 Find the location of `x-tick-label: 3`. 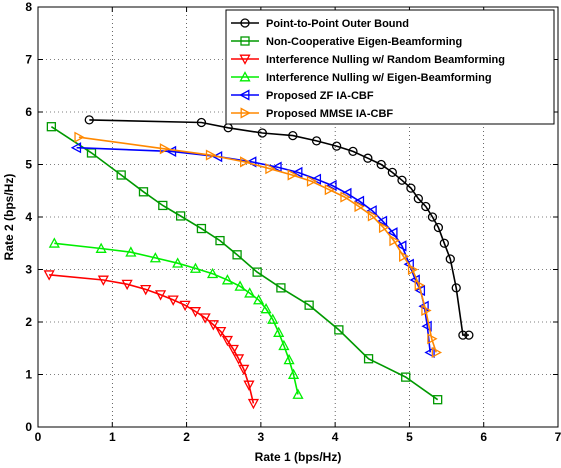

x-tick-label: 3 is located at coordinates (261, 437).